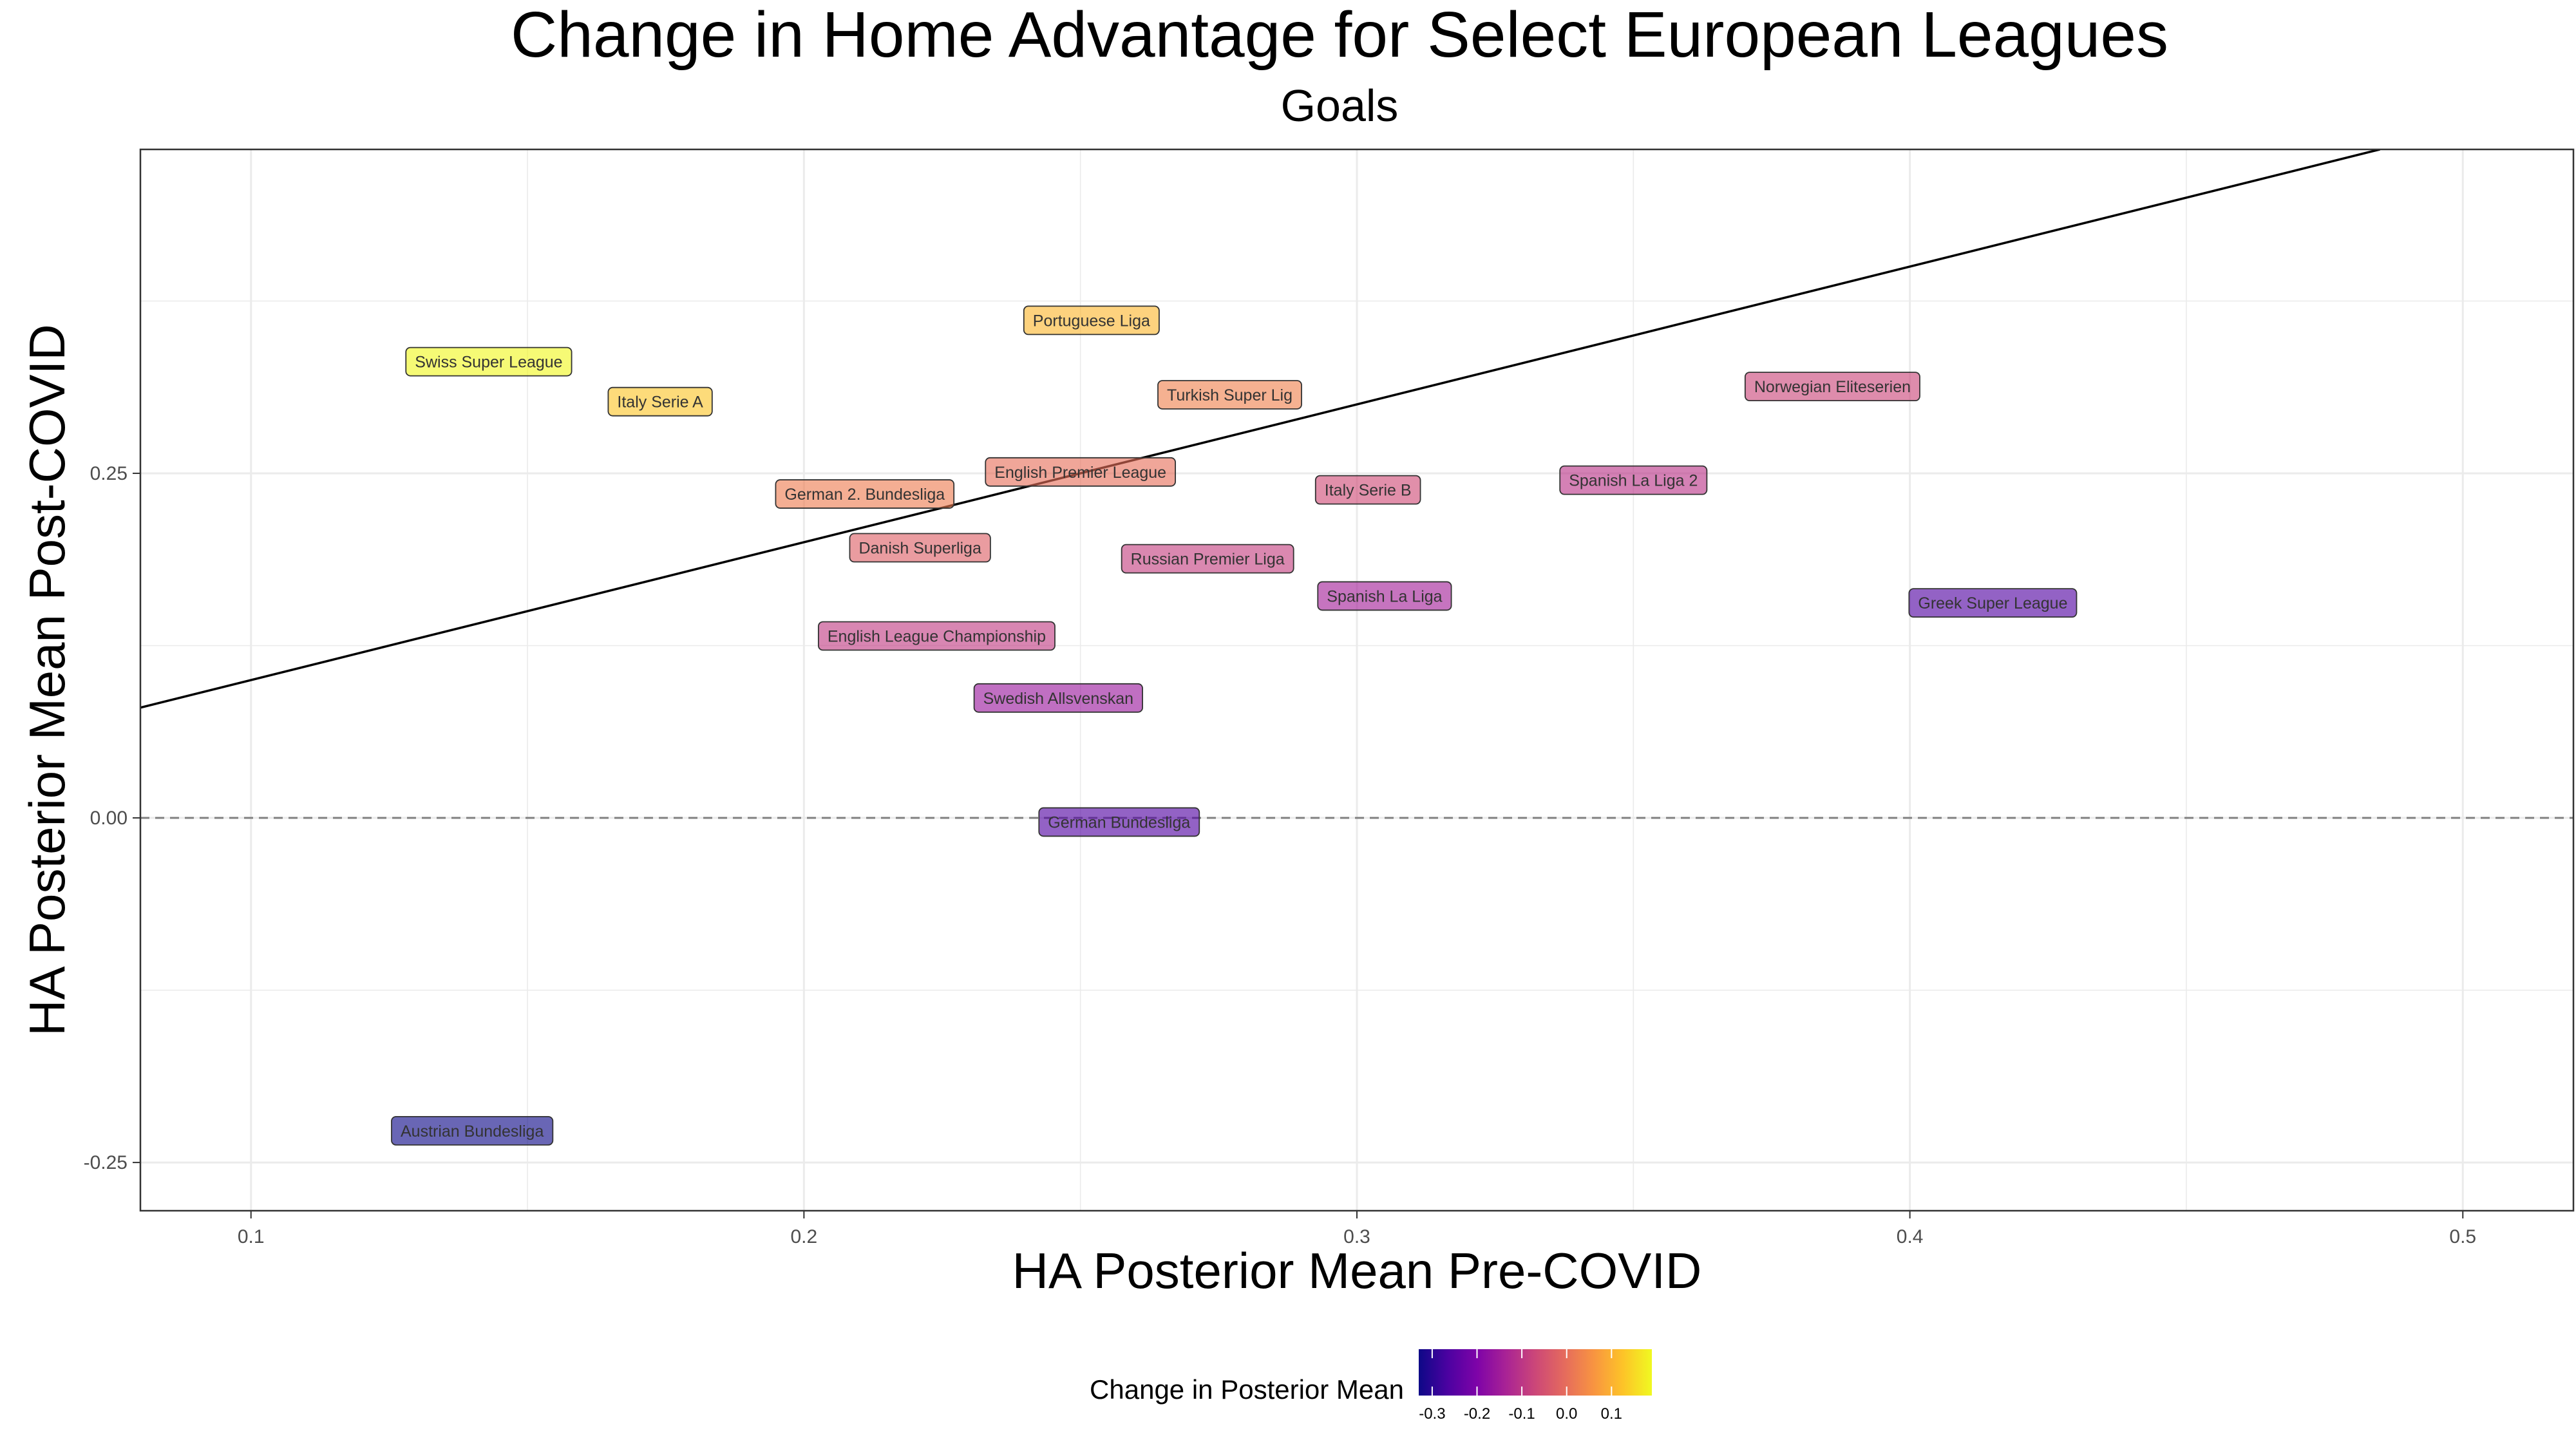 Image resolution: width=2576 pixels, height=1449 pixels. What do you see at coordinates (2462, 1236) in the screenshot?
I see `x-tick-label: 0.5` at bounding box center [2462, 1236].